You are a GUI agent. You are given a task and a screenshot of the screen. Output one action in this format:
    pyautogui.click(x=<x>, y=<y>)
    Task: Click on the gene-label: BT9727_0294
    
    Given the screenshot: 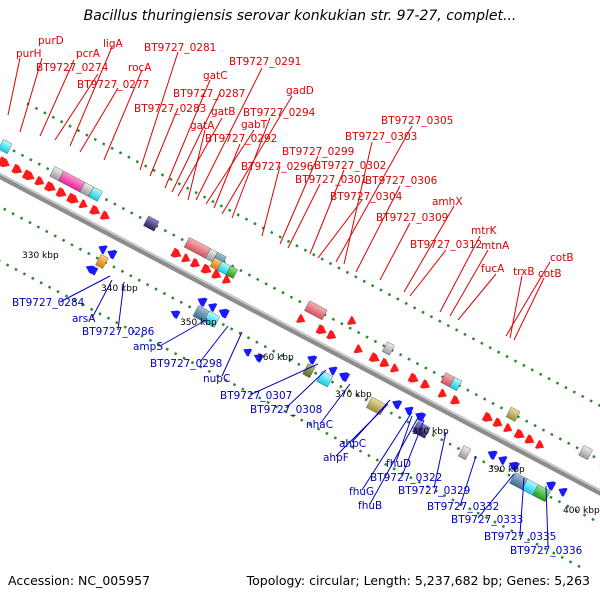 What is the action you would take?
    pyautogui.click(x=279, y=113)
    